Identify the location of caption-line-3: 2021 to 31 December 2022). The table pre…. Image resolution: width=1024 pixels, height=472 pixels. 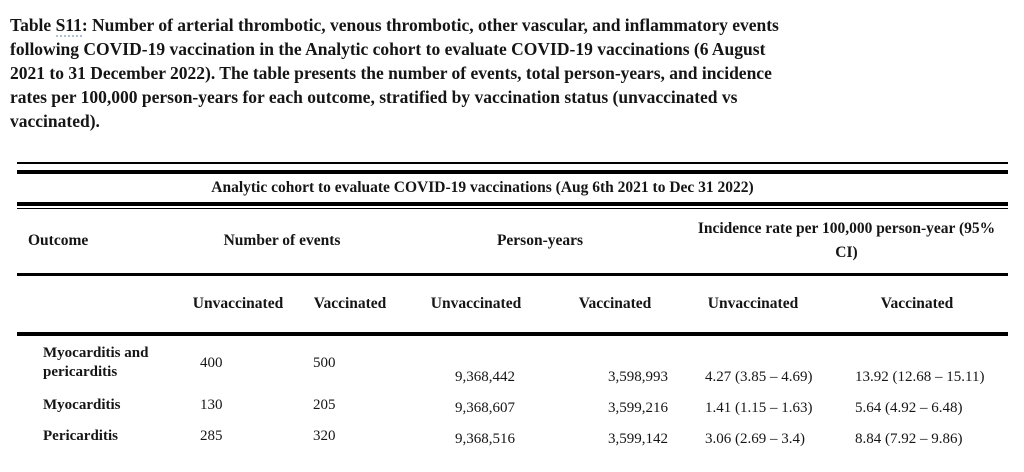
(391, 73).